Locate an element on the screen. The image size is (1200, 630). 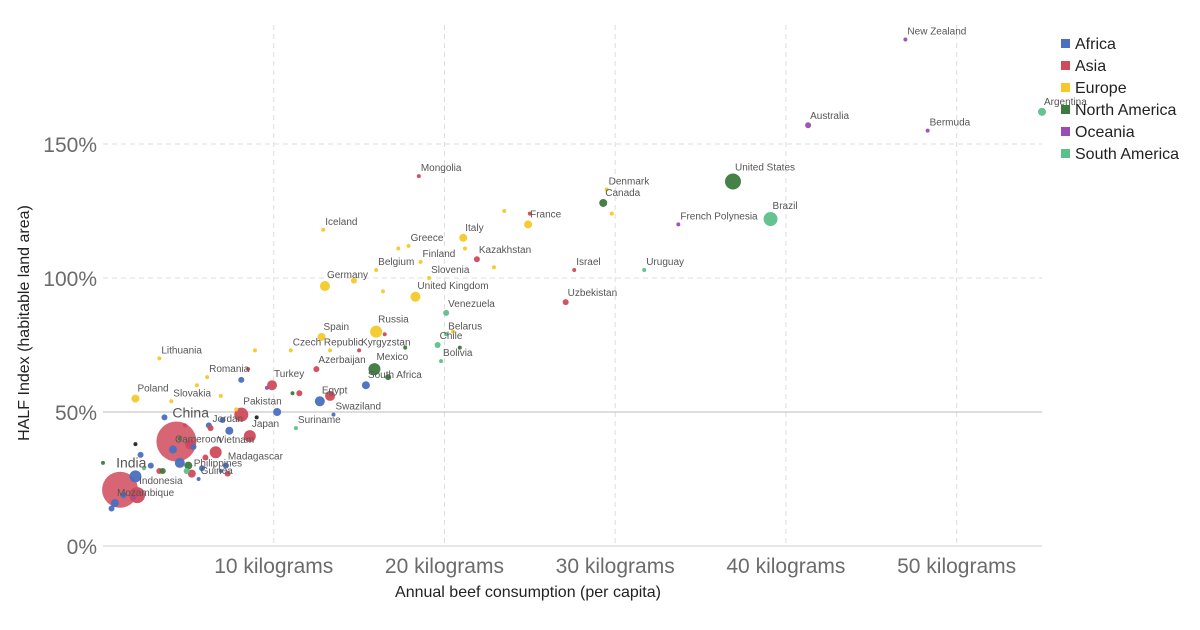
point-label-kyrgyzstan: Kyrgyzstan is located at coordinates (385, 342).